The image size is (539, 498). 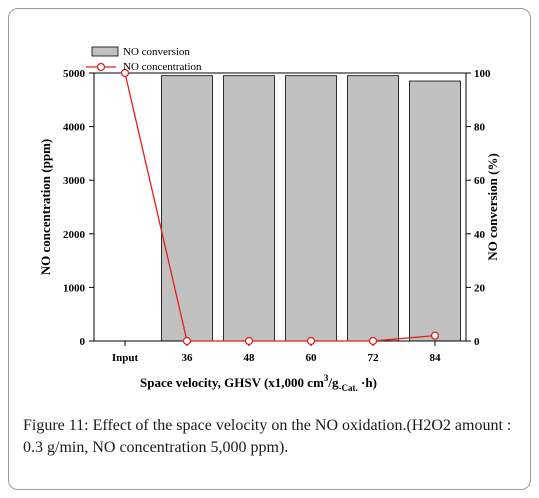 What do you see at coordinates (74, 128) in the screenshot?
I see `y-left-tick-label: 4000` at bounding box center [74, 128].